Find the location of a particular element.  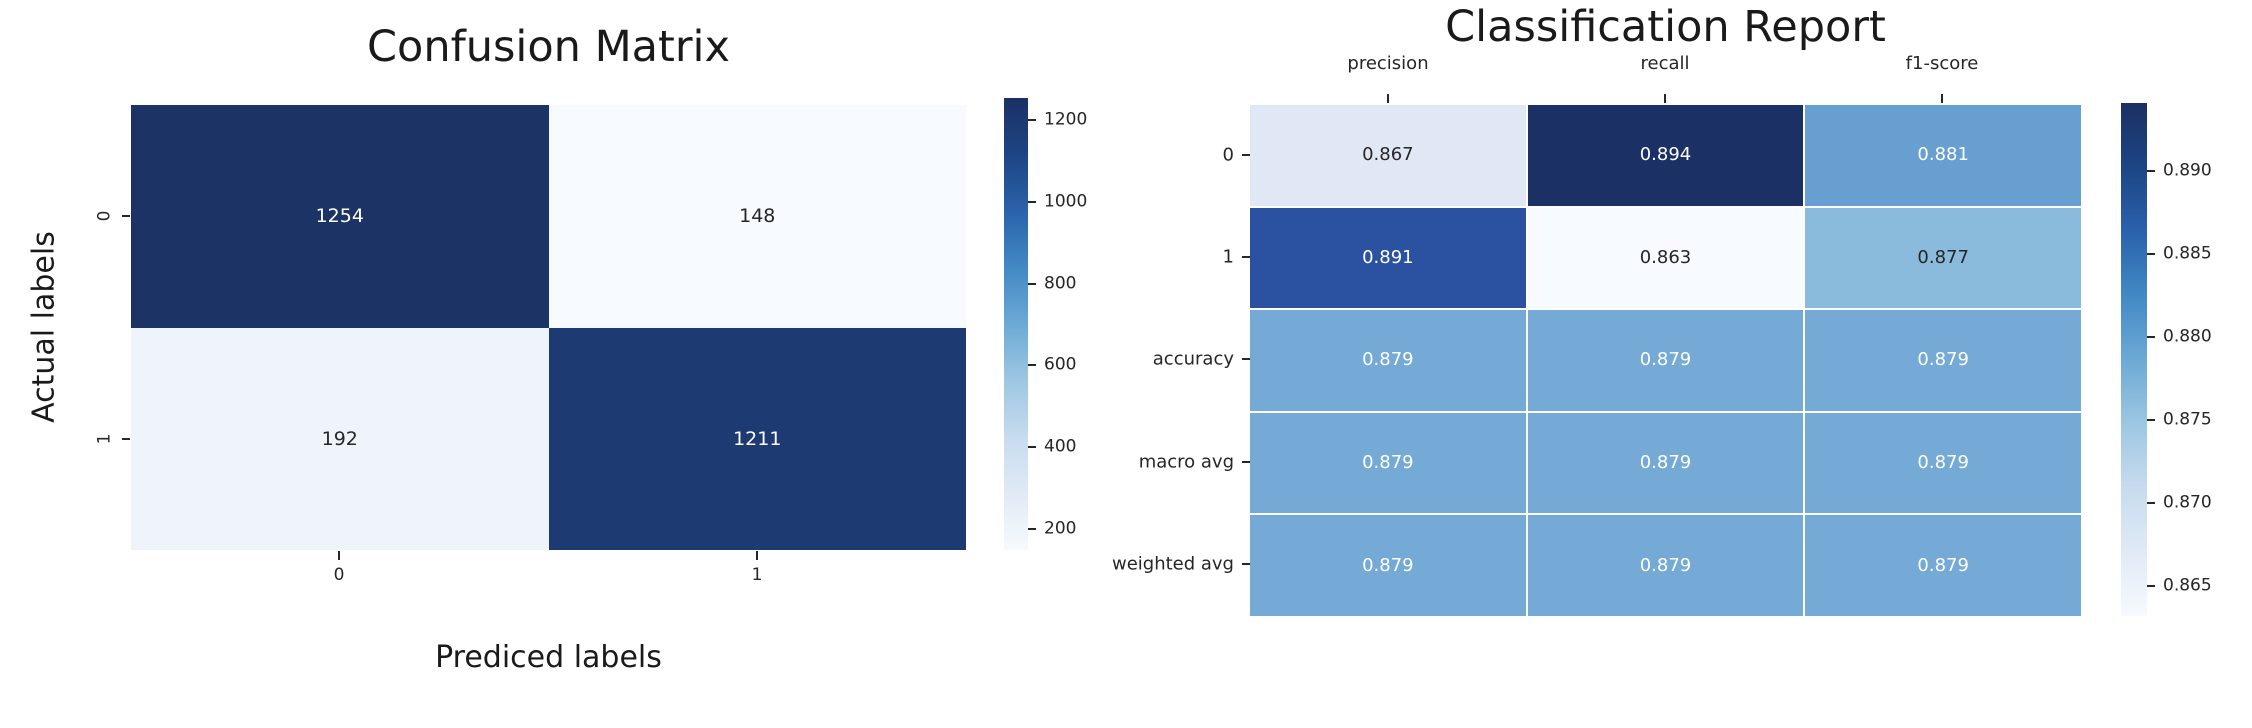

cm-cbar-tick-label: 600 is located at coordinates (1060, 364).